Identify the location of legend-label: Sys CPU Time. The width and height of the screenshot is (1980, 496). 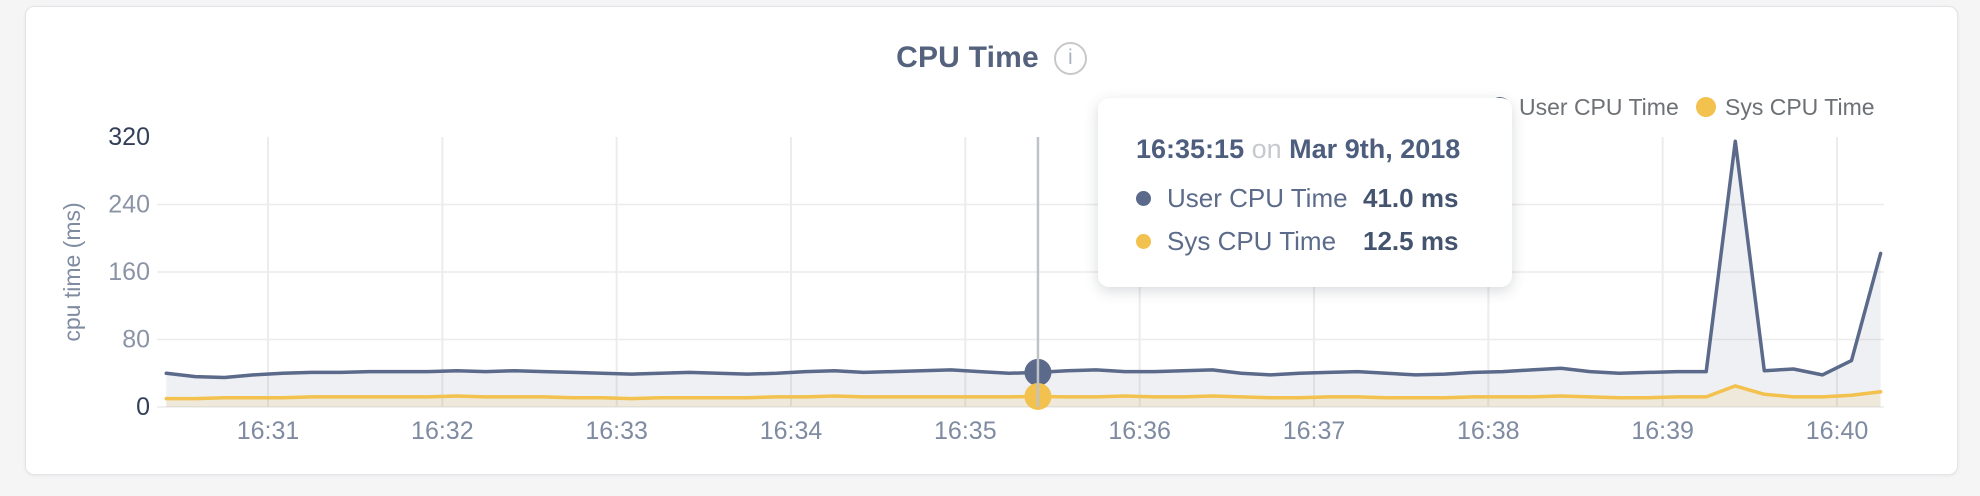
(1800, 106).